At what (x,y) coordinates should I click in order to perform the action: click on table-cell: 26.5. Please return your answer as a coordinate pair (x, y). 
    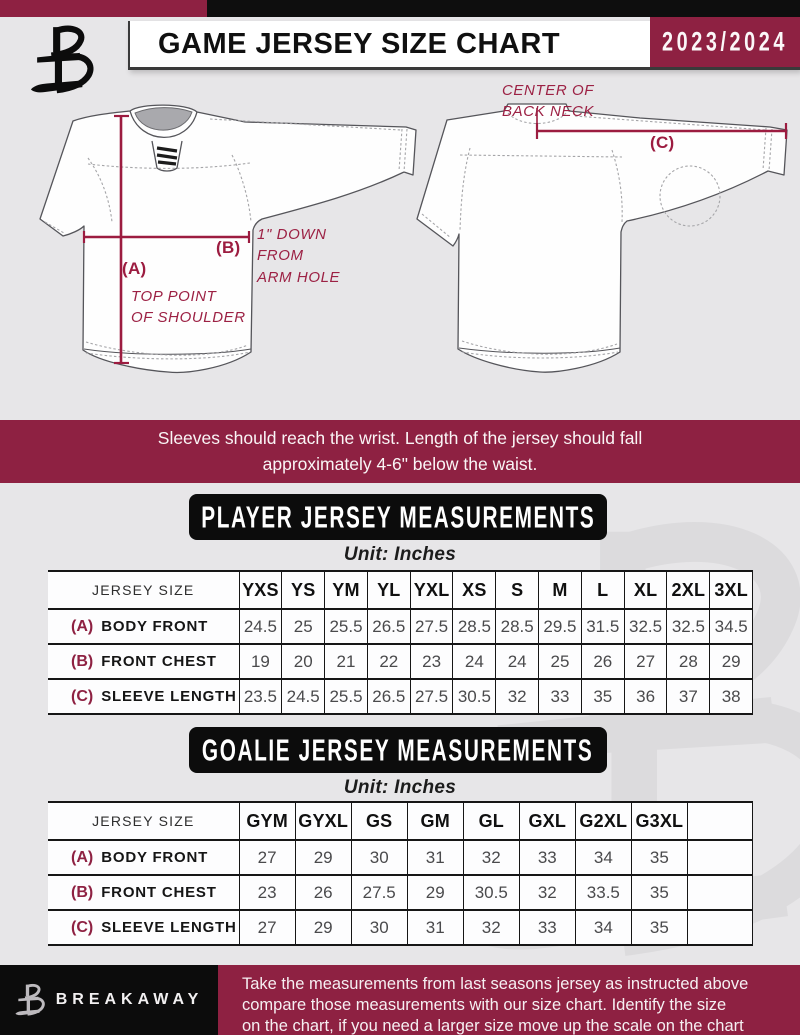
    Looking at the image, I should click on (388, 697).